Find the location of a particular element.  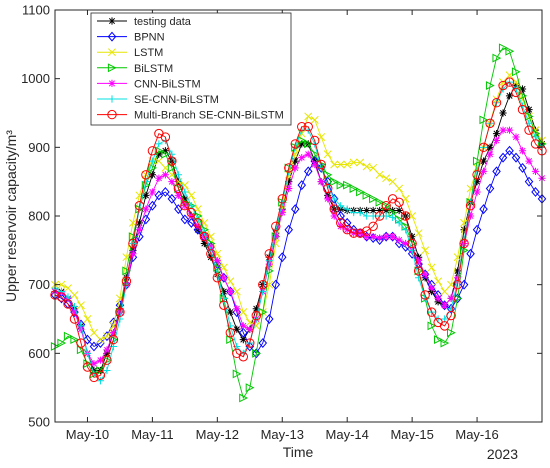

y-axis-title: Upper reservoir capacity/m³ is located at coordinates (11, 216).